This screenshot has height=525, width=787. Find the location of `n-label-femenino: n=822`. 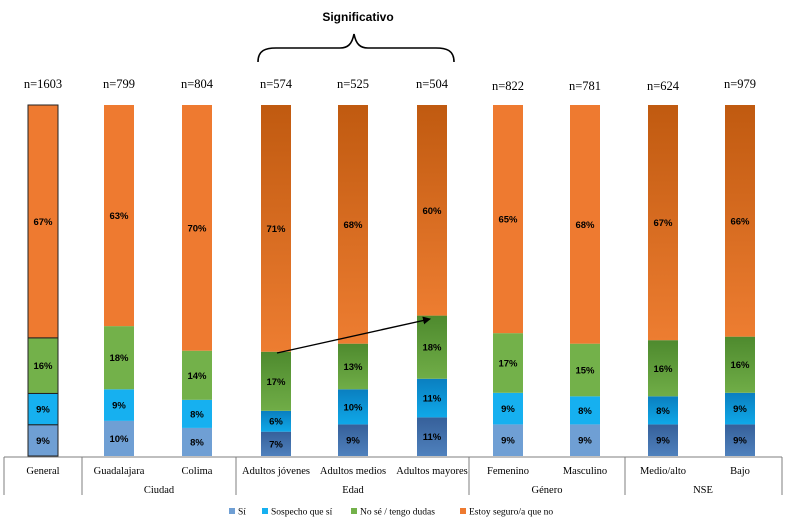

n-label-femenino: n=822 is located at coordinates (508, 86).